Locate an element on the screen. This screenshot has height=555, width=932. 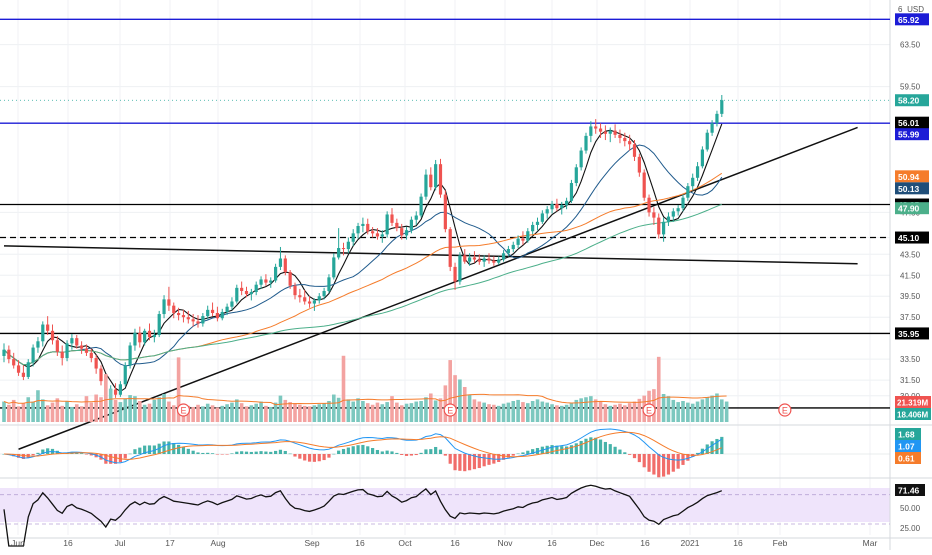
time-tick-label: 16 is located at coordinates (68, 543).